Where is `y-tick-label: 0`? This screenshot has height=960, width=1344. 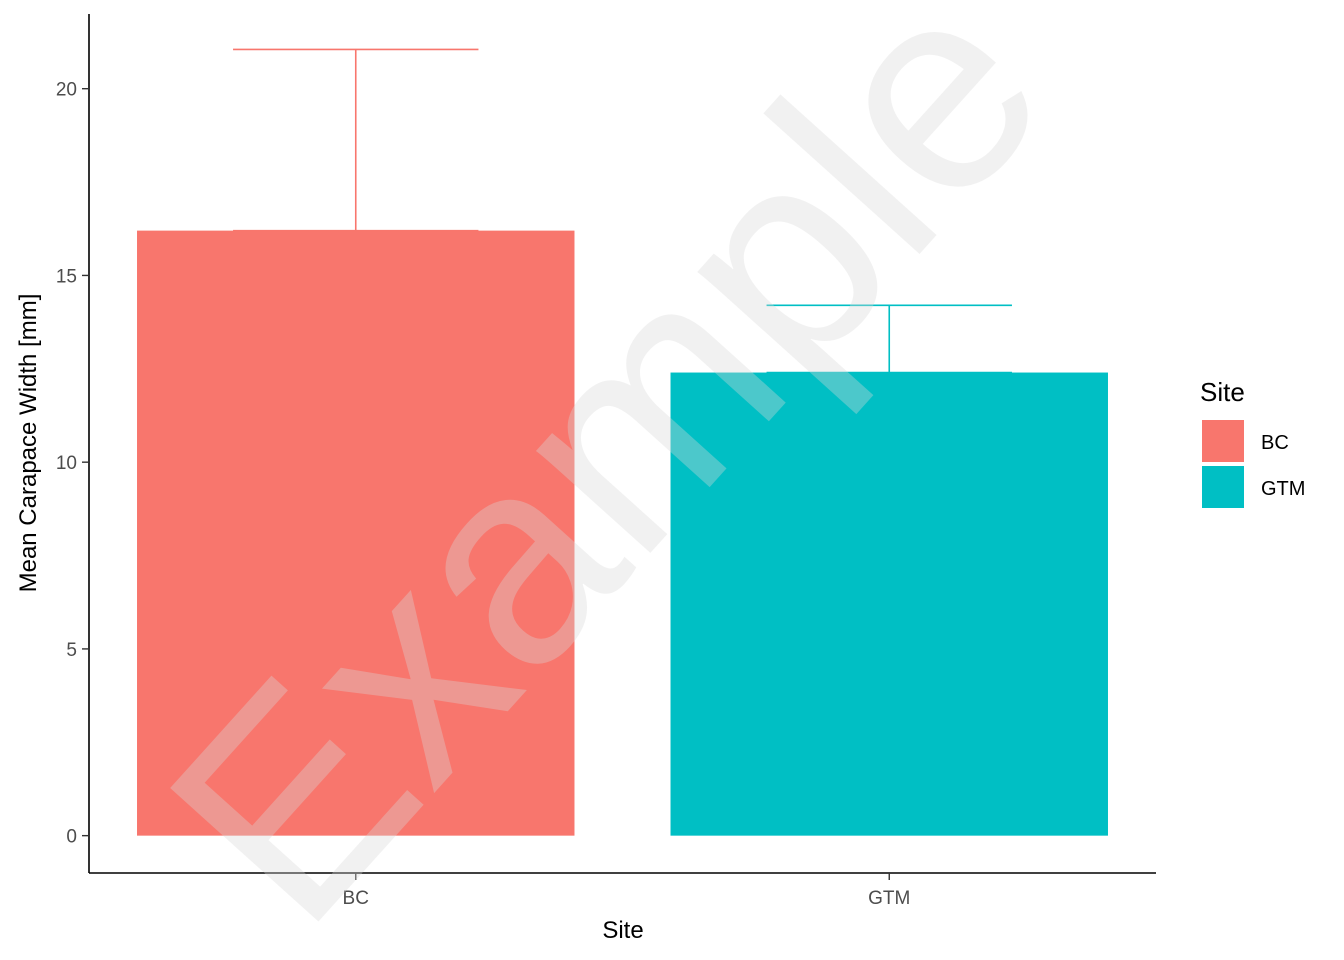 y-tick-label: 0 is located at coordinates (71, 837).